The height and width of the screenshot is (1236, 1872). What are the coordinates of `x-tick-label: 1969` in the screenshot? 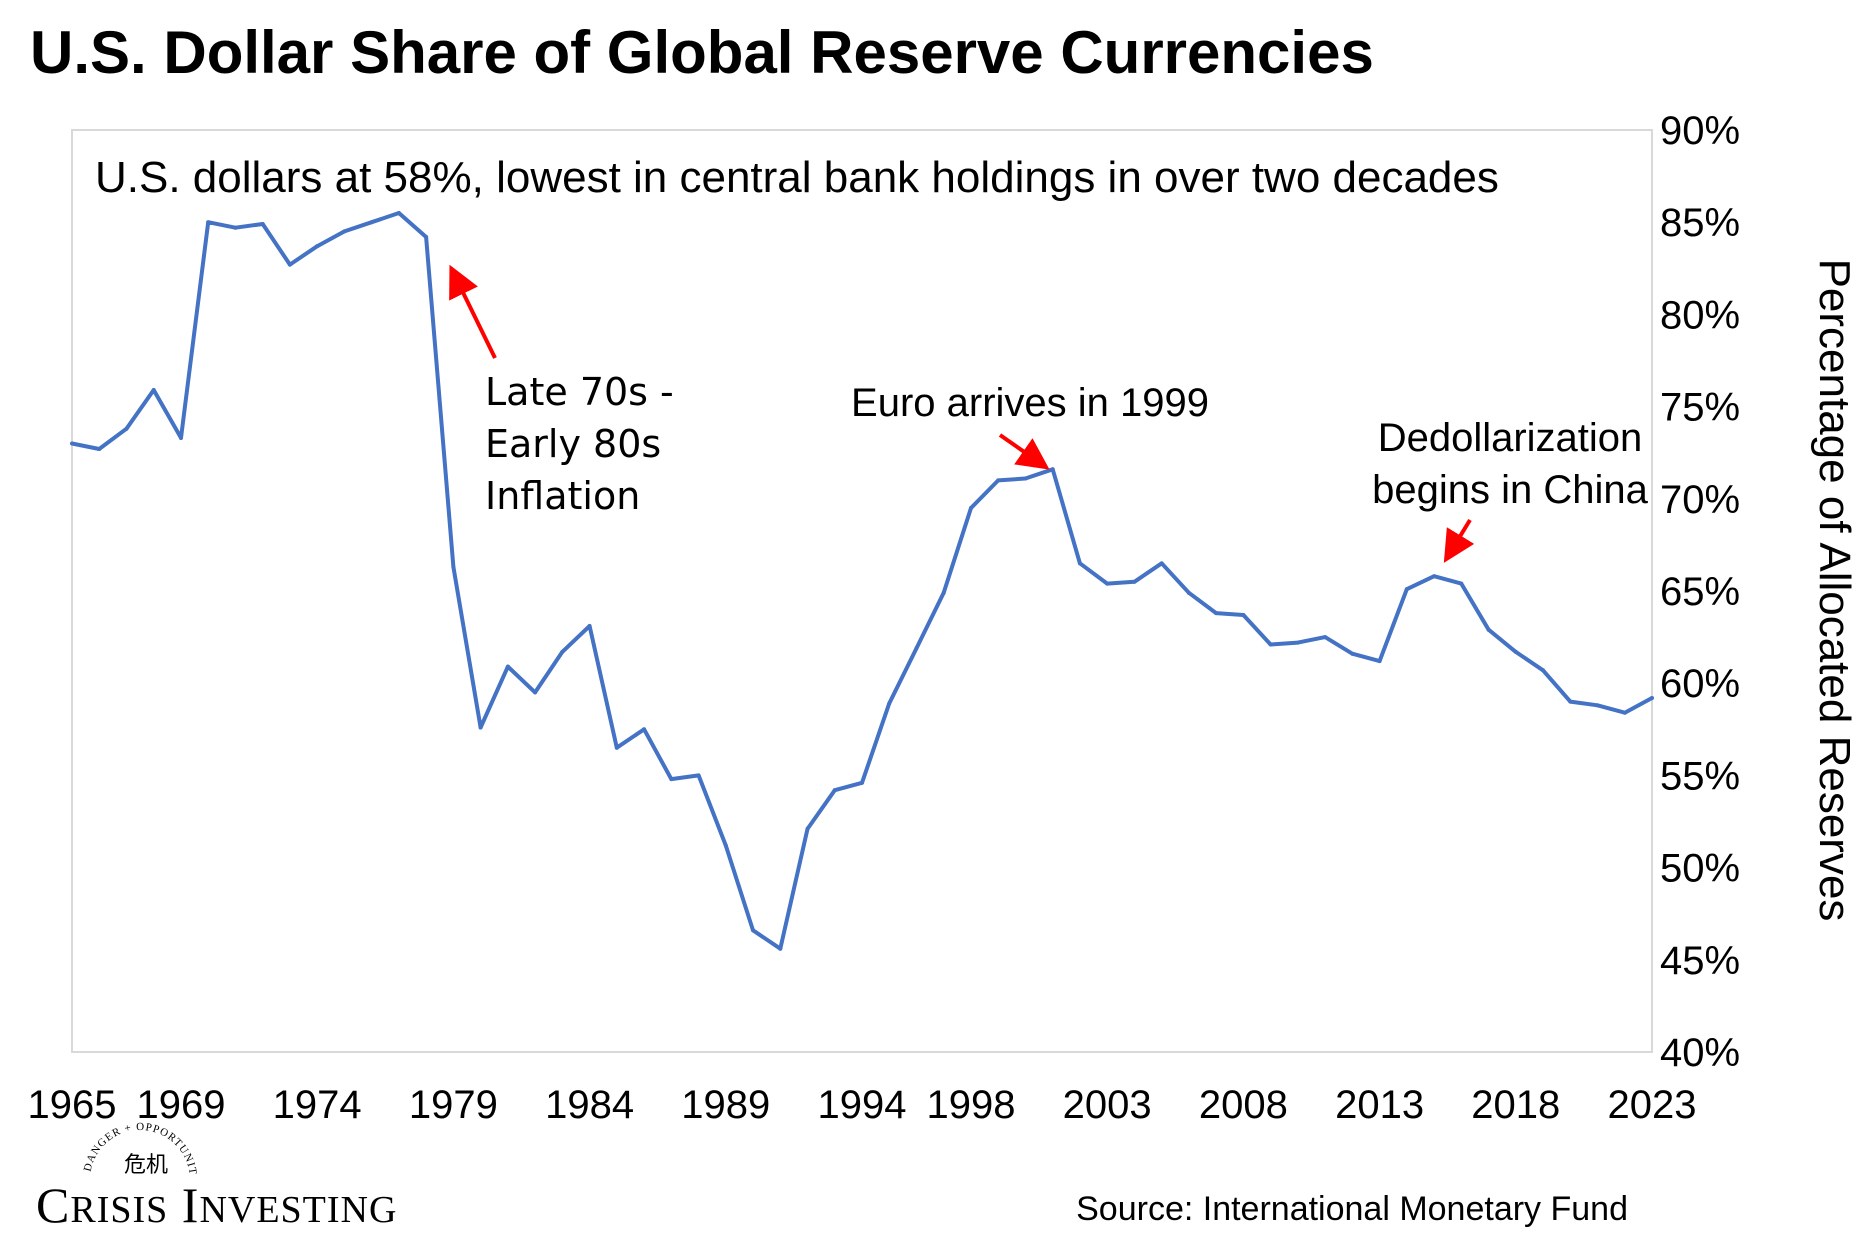 It's located at (180, 1105).